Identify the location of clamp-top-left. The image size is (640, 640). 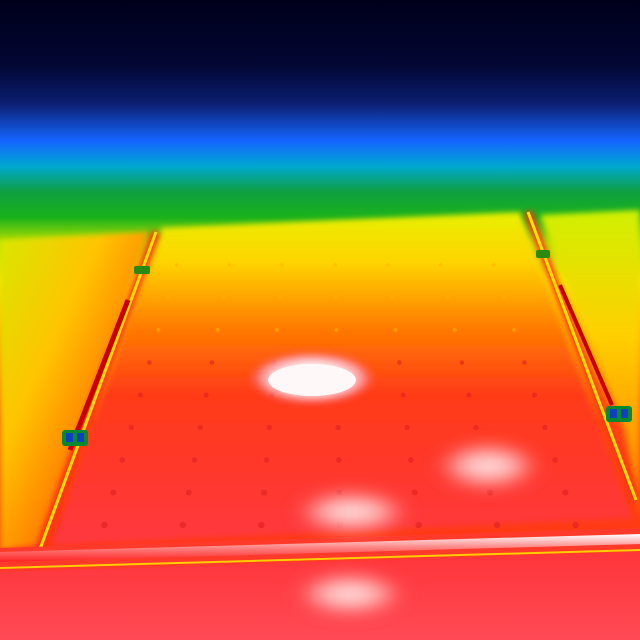
(142, 270).